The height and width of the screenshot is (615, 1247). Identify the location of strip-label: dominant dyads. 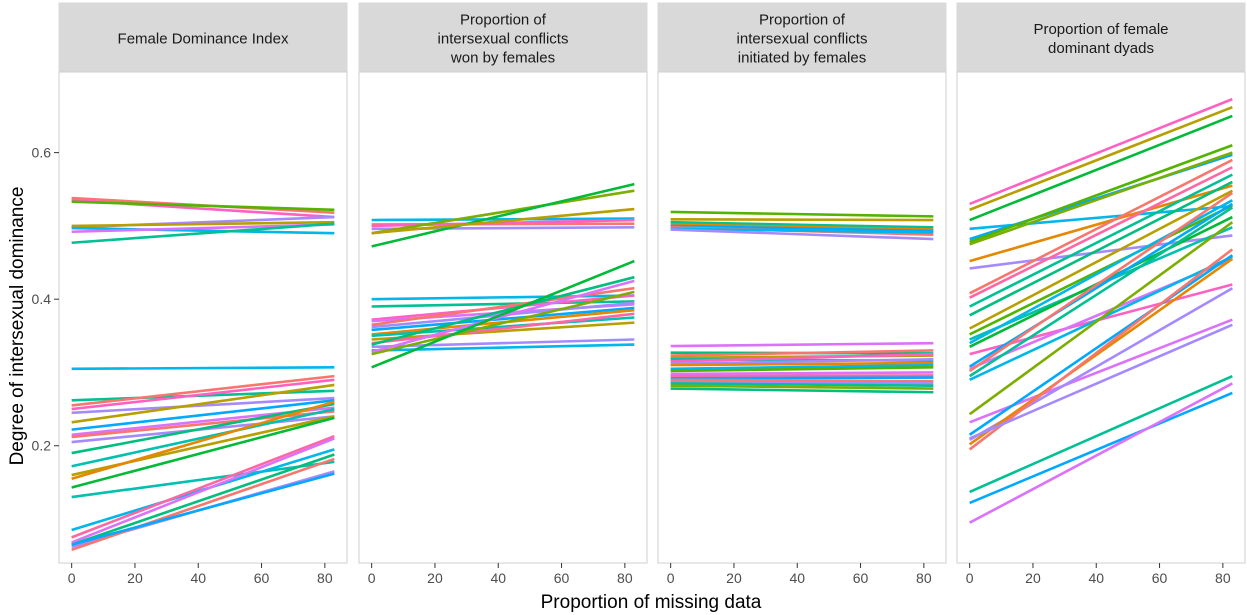
(1101, 48).